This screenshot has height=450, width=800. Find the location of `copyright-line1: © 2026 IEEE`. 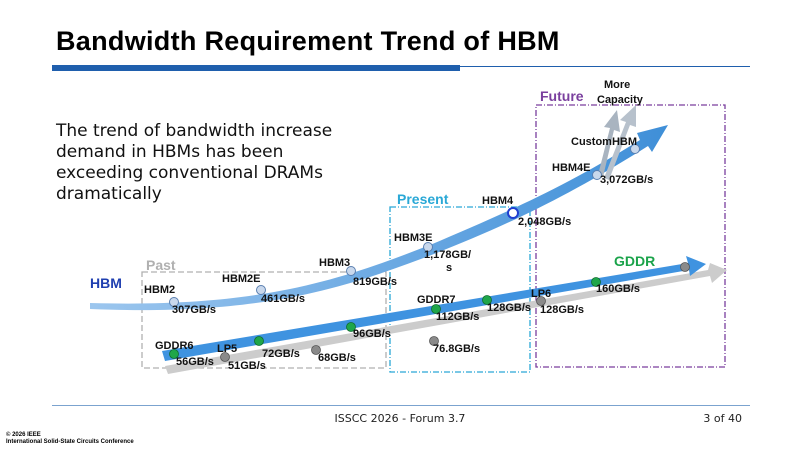

copyright-line1: © 2026 IEEE is located at coordinates (23, 435).